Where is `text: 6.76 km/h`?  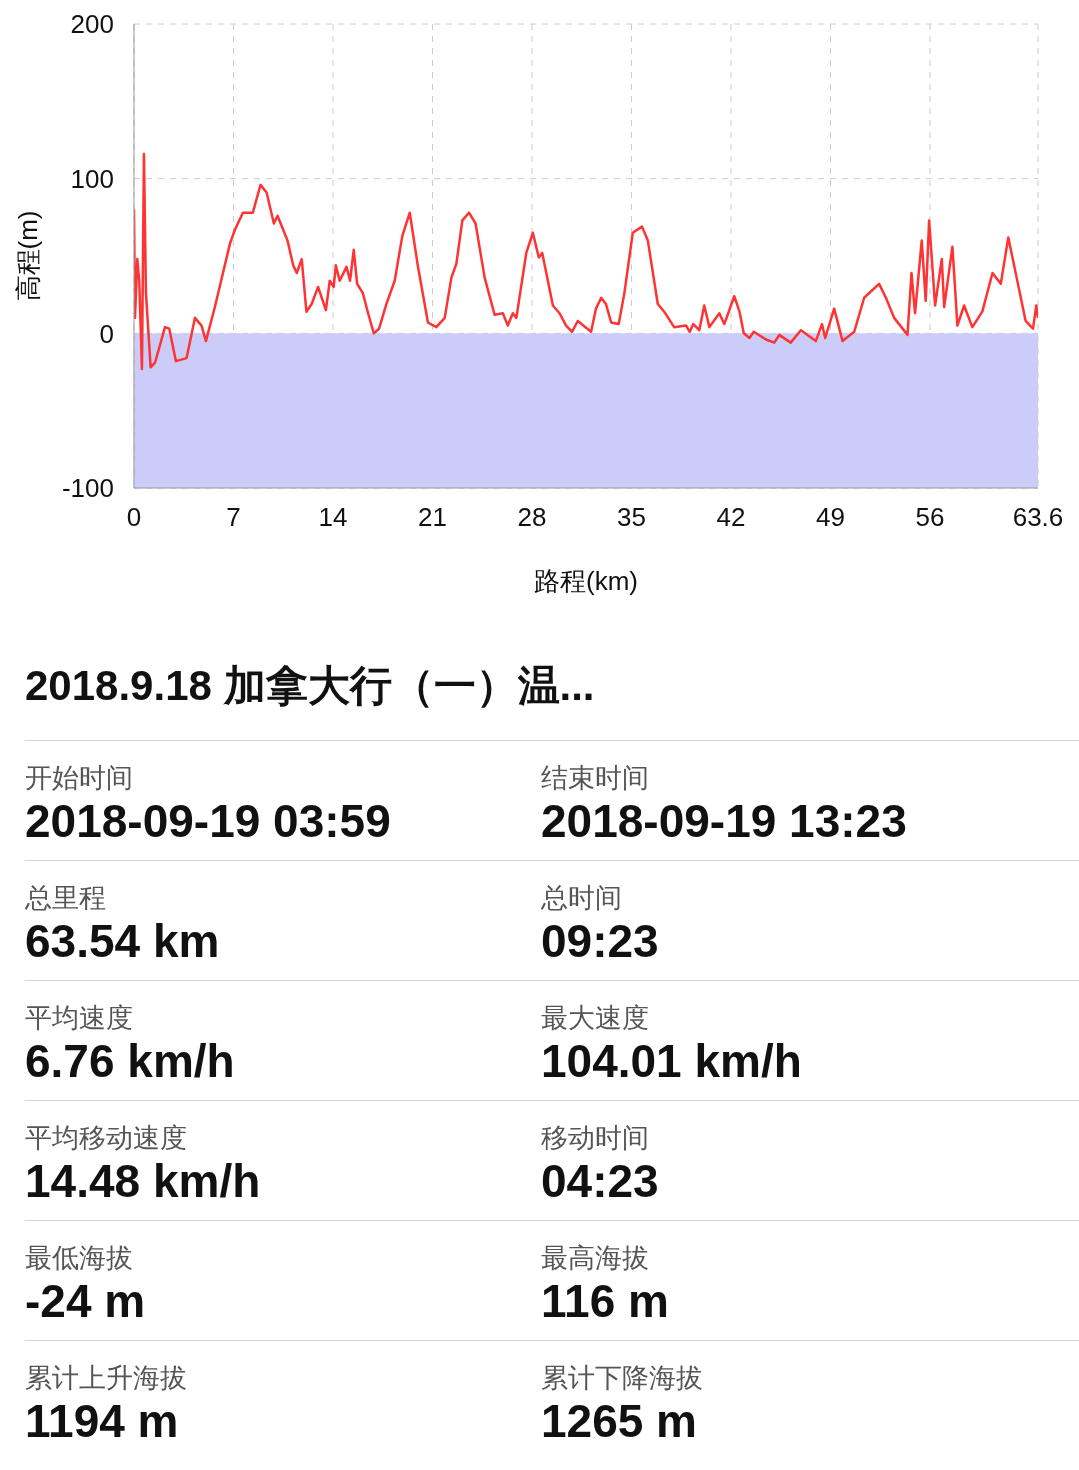 text: 6.76 km/h is located at coordinates (130, 1061).